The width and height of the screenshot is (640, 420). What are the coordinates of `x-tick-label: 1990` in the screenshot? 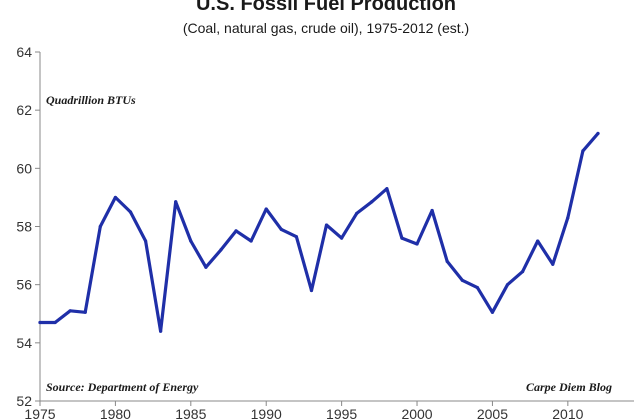 It's located at (266, 413).